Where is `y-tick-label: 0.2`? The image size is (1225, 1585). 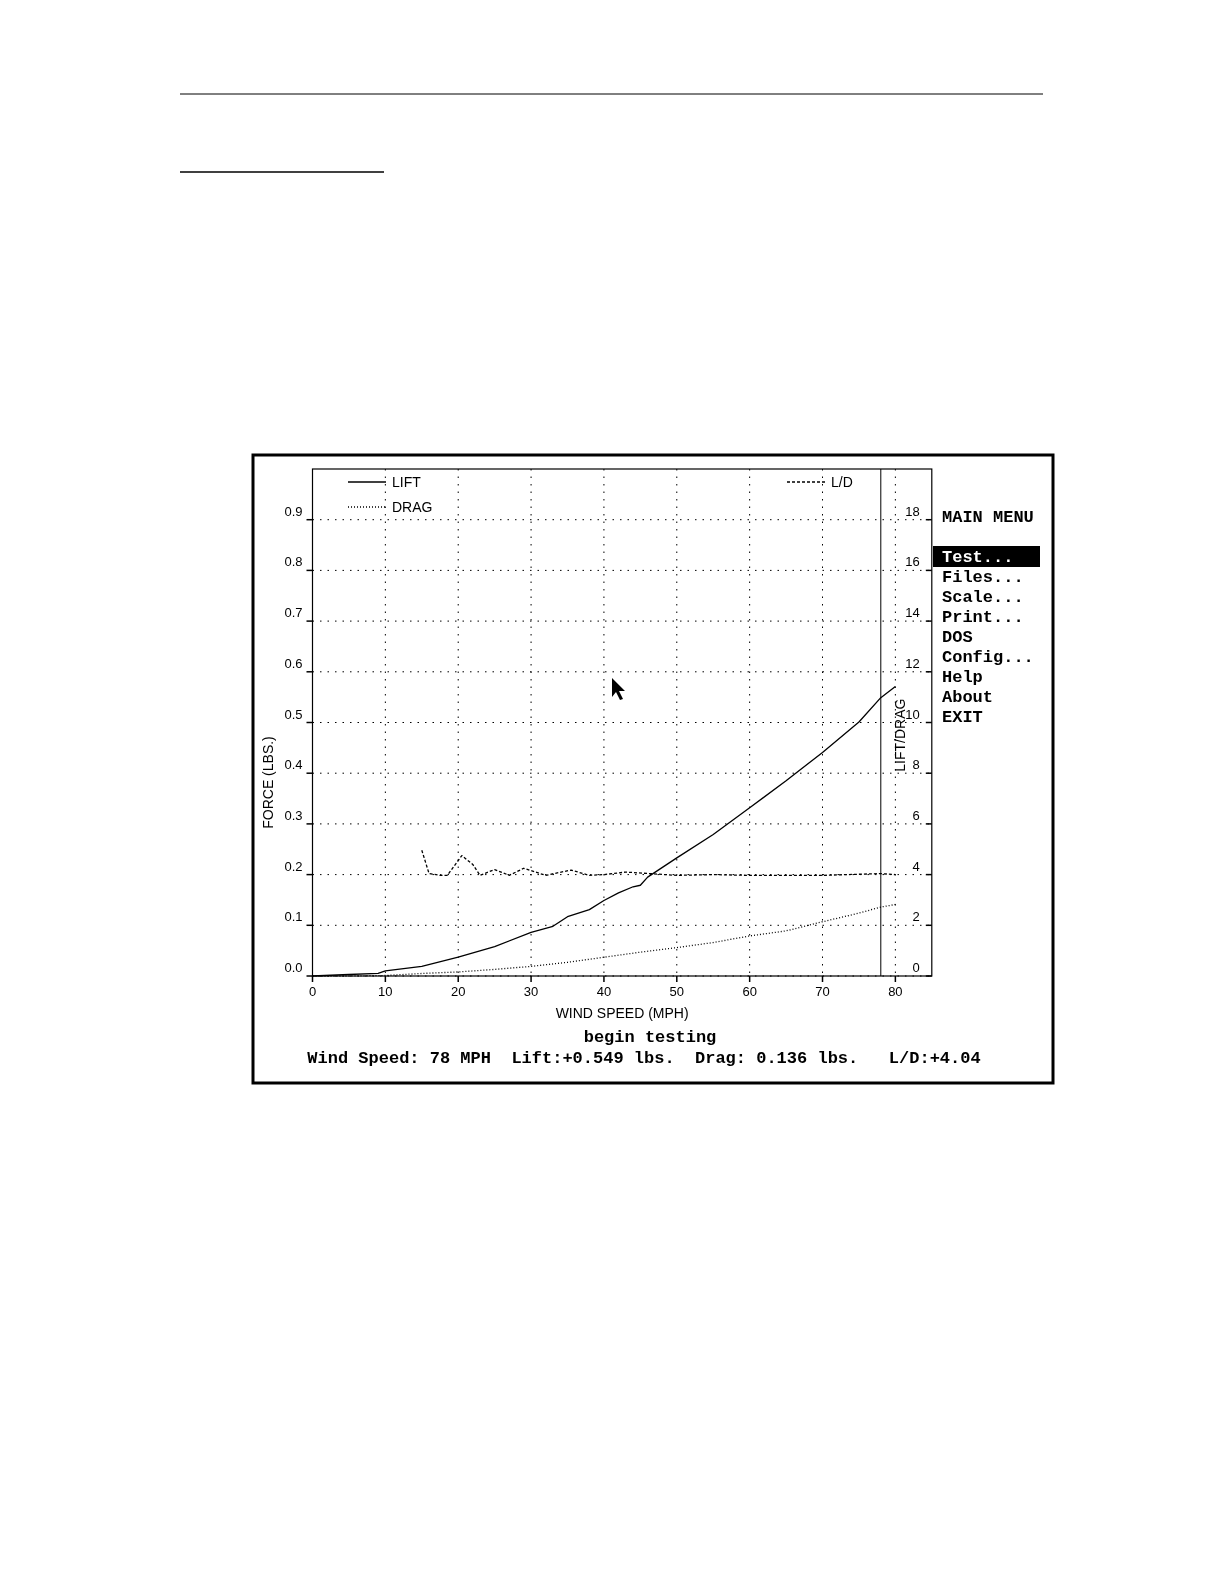
y-tick-label: 0.2 is located at coordinates (293, 866).